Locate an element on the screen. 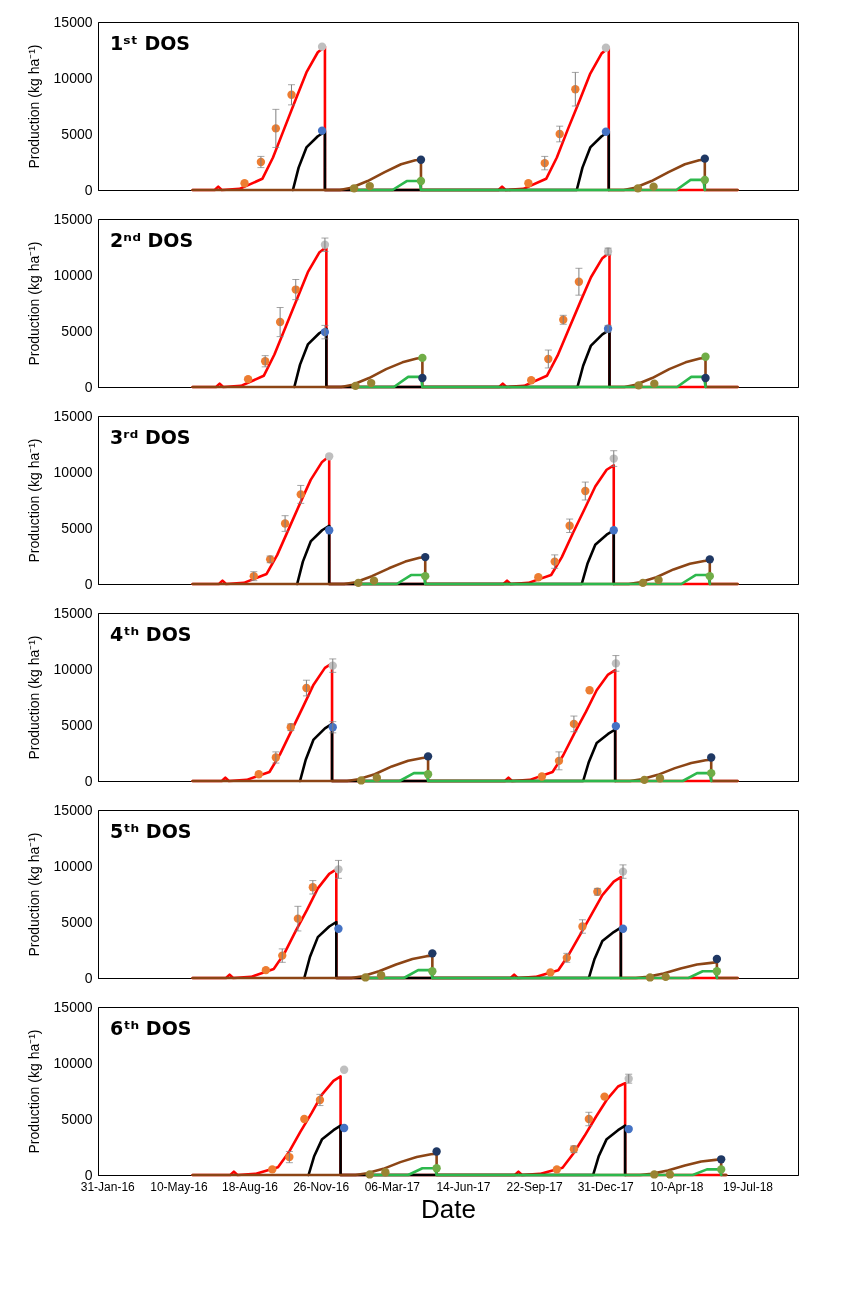 The width and height of the screenshot is (855, 1303). text: 3ʳᵈ DOS is located at coordinates (150, 437).